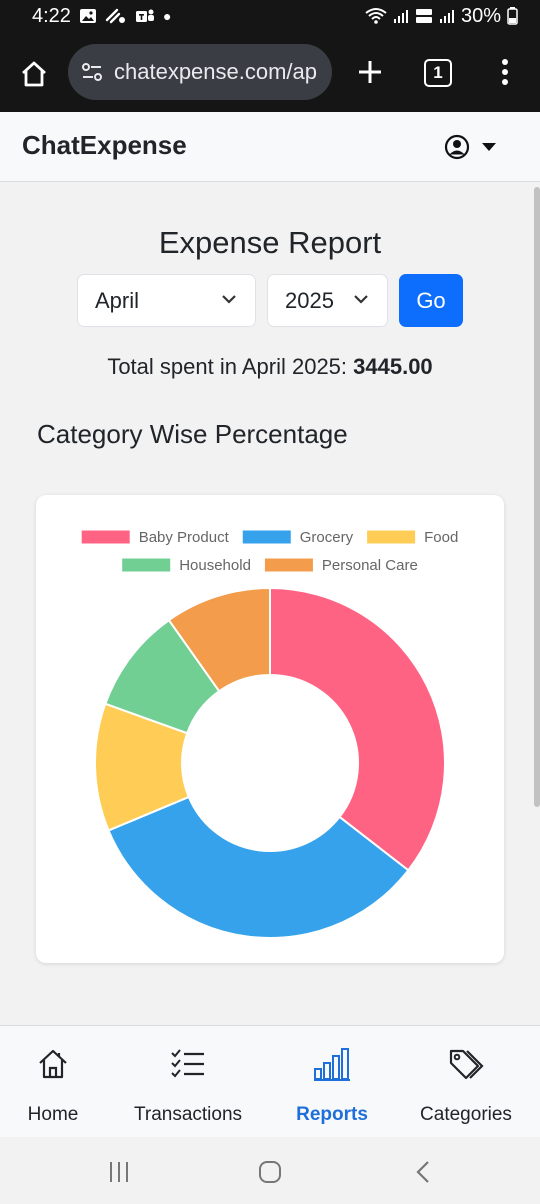 The image size is (540, 1204). What do you see at coordinates (184, 537) in the screenshot?
I see `legend-label-baby-product: Baby Product` at bounding box center [184, 537].